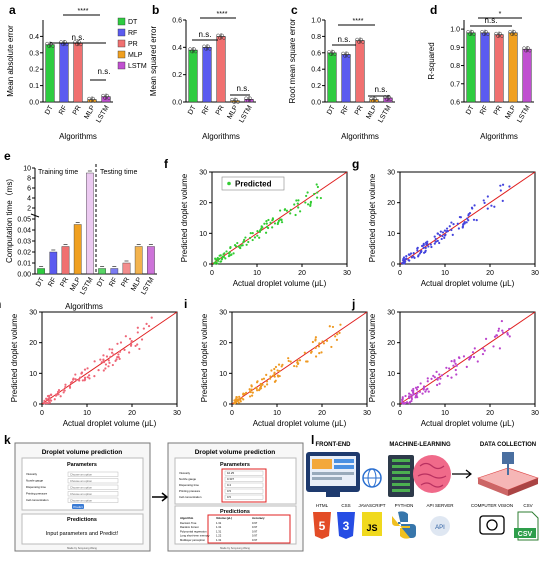 Image resolution: width=546 pixels, height=565 pixels. What do you see at coordinates (78, 136) in the screenshot?
I see `x-axis-label: Algorithms` at bounding box center [78, 136].